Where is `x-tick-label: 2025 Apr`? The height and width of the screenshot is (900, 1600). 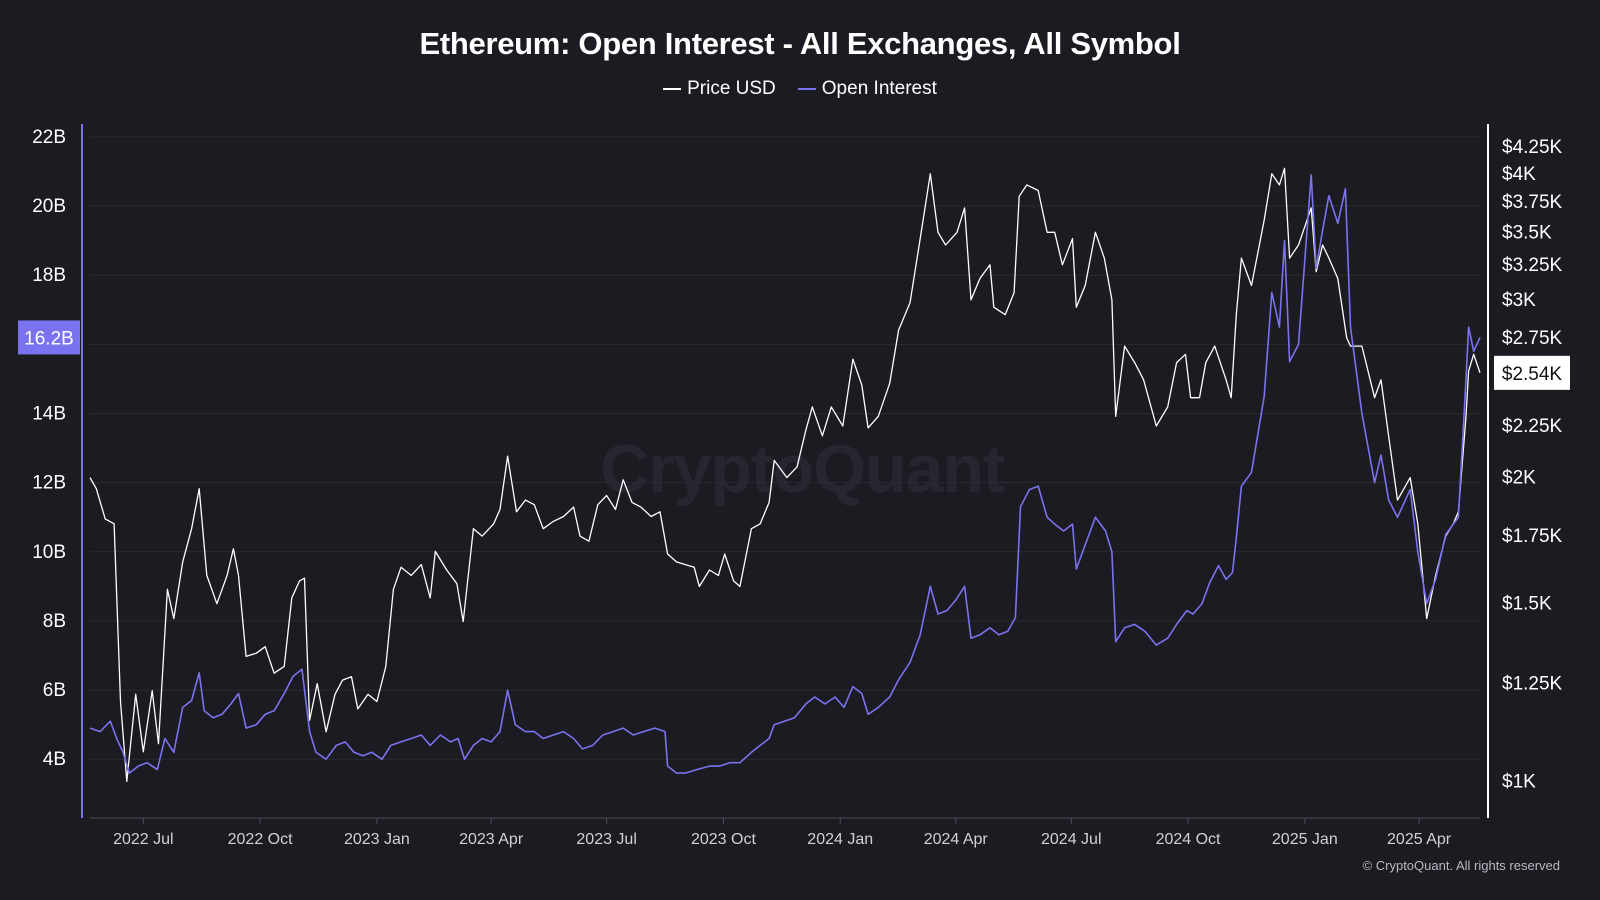
x-tick-label: 2025 Apr is located at coordinates (1419, 839).